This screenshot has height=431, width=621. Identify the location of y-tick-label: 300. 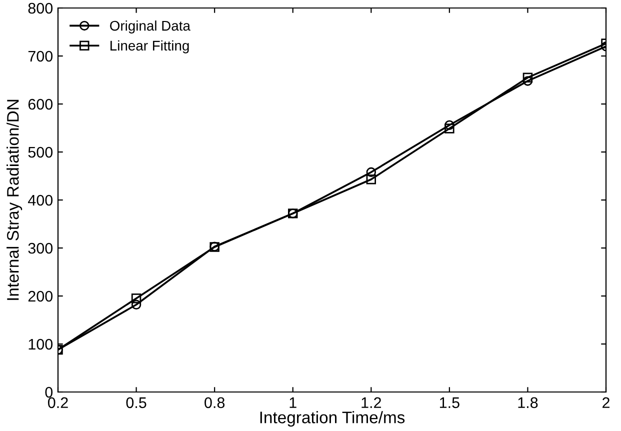
(40, 248).